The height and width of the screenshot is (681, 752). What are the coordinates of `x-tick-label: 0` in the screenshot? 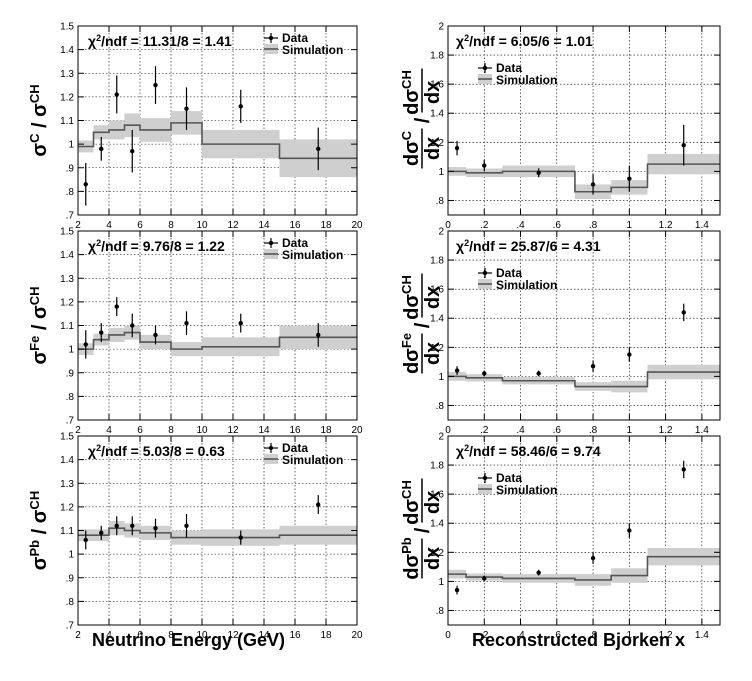 It's located at (448, 225).